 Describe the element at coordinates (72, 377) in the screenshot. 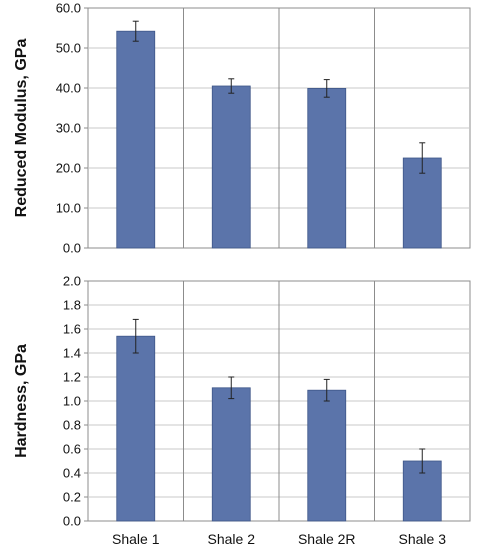

I see `y-tick-label: 1.2` at that location.